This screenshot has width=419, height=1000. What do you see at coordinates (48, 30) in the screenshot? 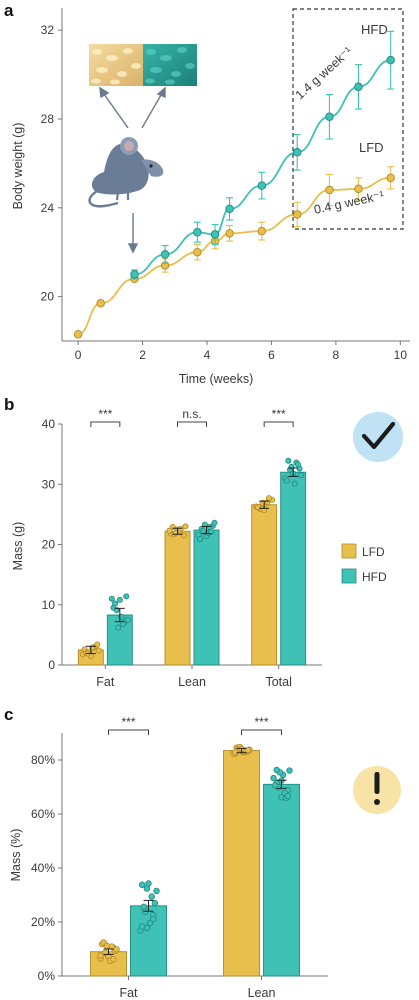
I see `panel-a-y-tick-label: 32` at bounding box center [48, 30].